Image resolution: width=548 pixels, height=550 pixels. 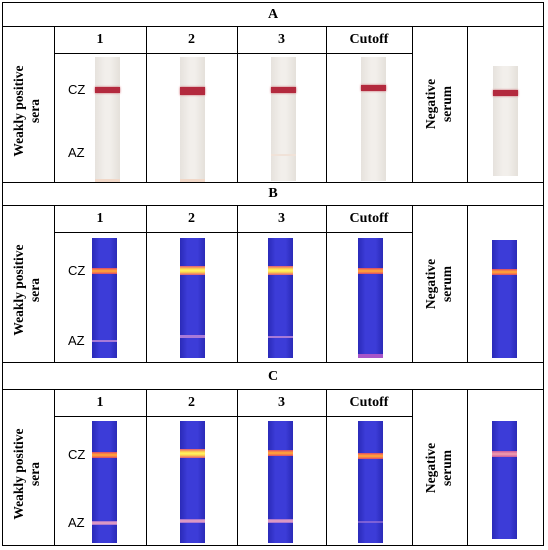 I want to click on panel-title-a: A, so click(x=273, y=14).